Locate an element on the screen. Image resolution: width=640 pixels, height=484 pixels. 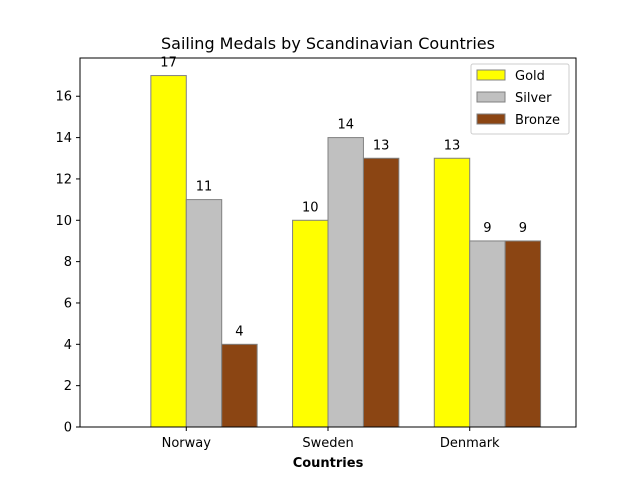
legend-label-gold: Gold is located at coordinates (530, 76).